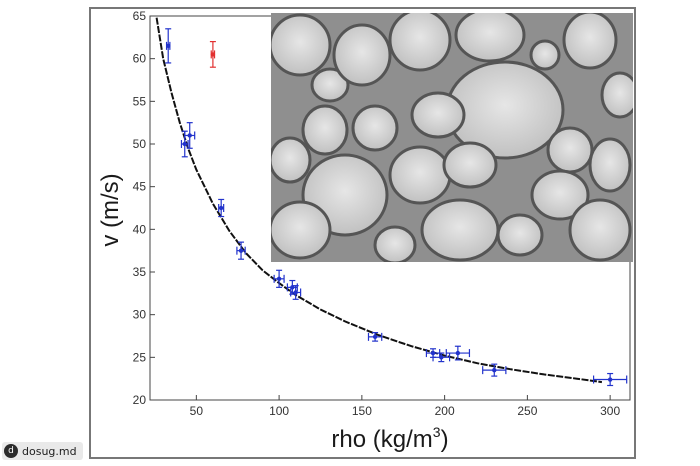 Image resolution: width=700 pixels, height=466 pixels. What do you see at coordinates (527, 411) in the screenshot?
I see `x-tick-label: 250` at bounding box center [527, 411].